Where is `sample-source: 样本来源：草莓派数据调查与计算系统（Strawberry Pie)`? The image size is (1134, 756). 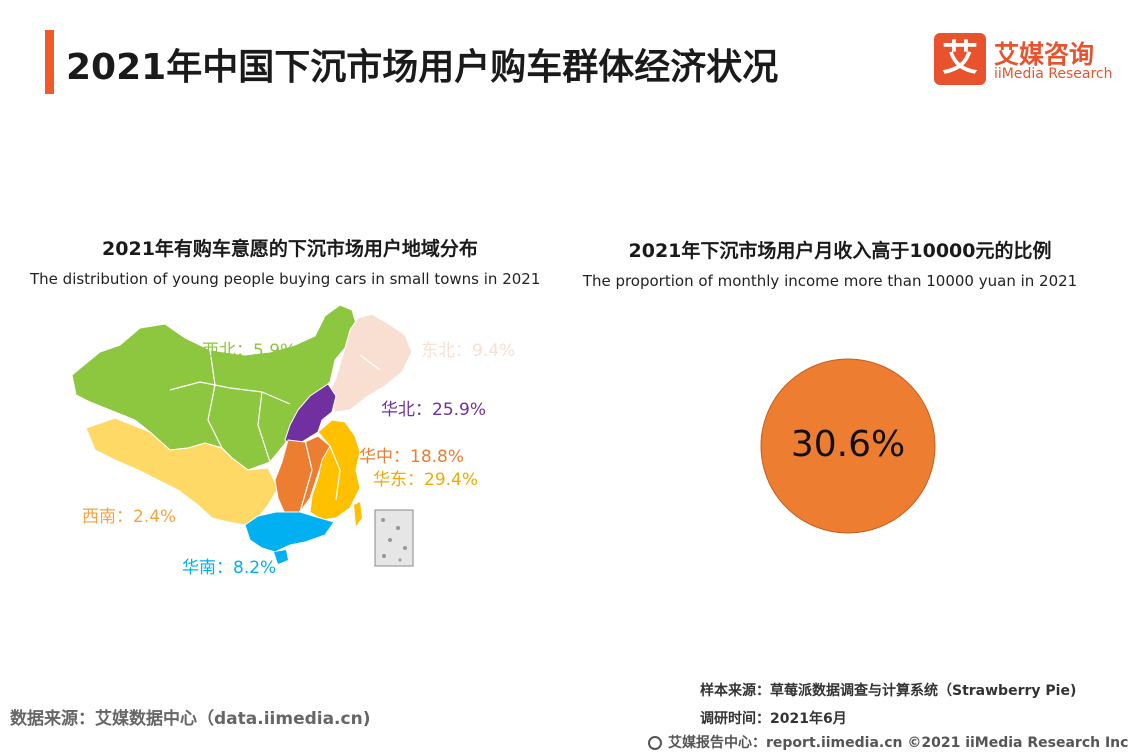 sample-source: 样本来源：草莓派数据调查与计算系统（Strawberry Pie) is located at coordinates (888, 691).